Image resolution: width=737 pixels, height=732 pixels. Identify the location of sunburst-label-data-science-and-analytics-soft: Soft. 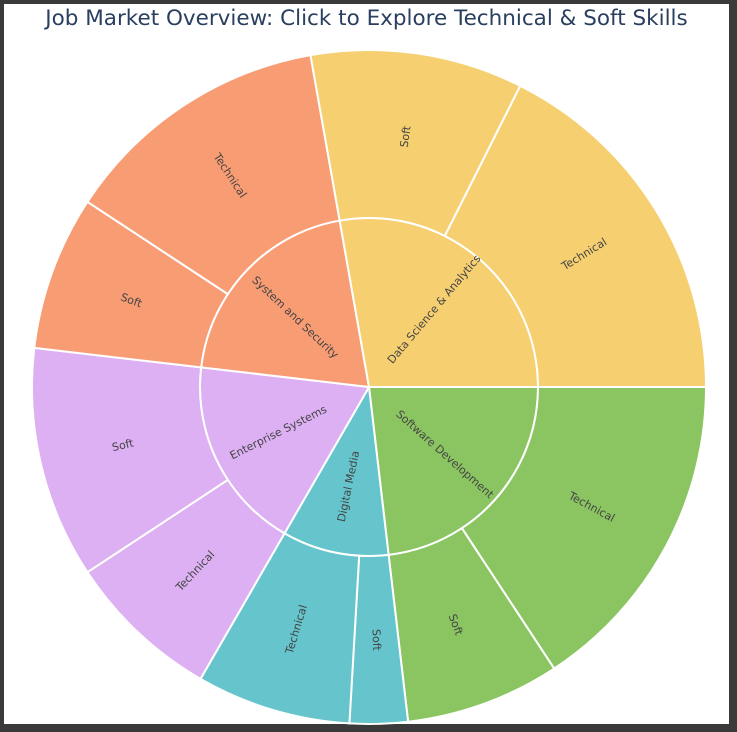
(406, 136).